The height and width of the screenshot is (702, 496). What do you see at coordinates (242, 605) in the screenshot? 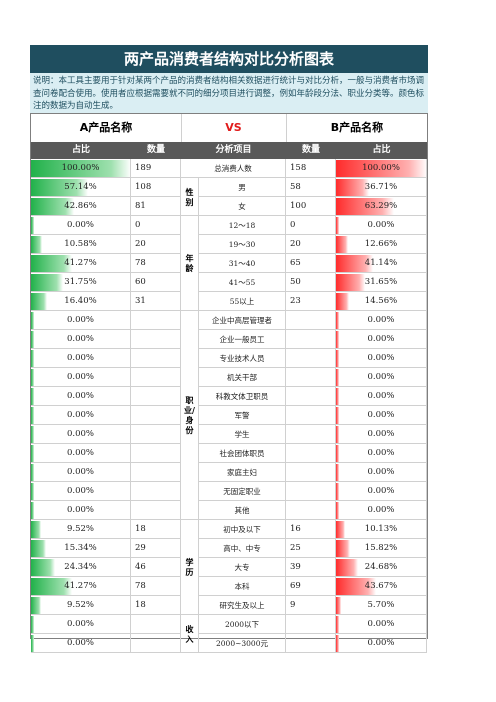
I see `item-cell: 研究生及以上` at bounding box center [242, 605].